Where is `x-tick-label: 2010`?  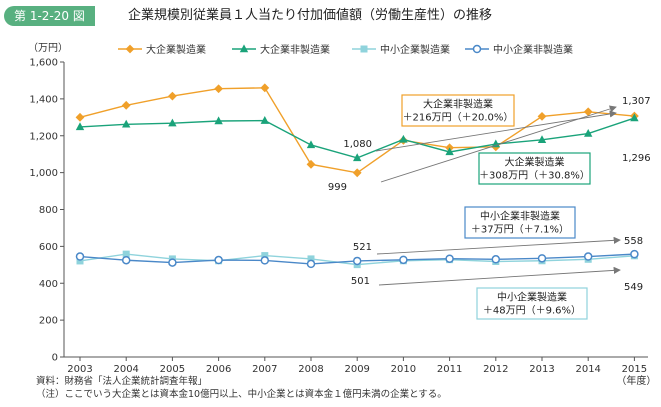 x-tick-label: 2010 is located at coordinates (403, 369).